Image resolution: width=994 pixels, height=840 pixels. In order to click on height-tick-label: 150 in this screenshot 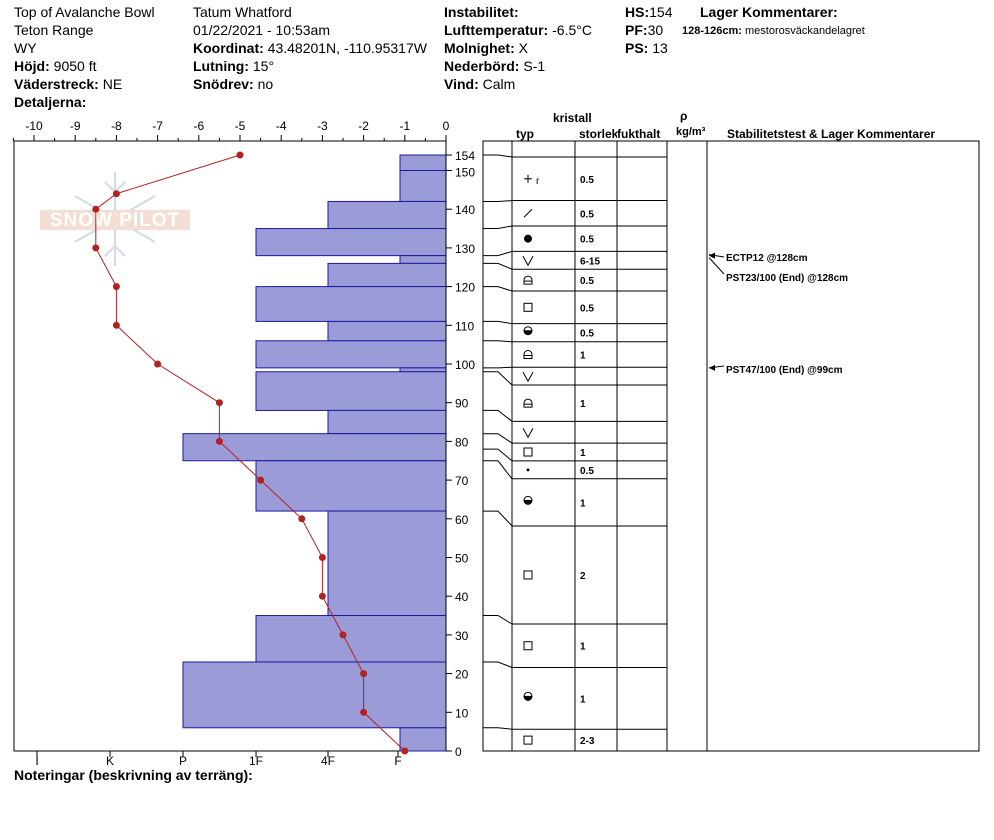, I will do `click(465, 173)`.